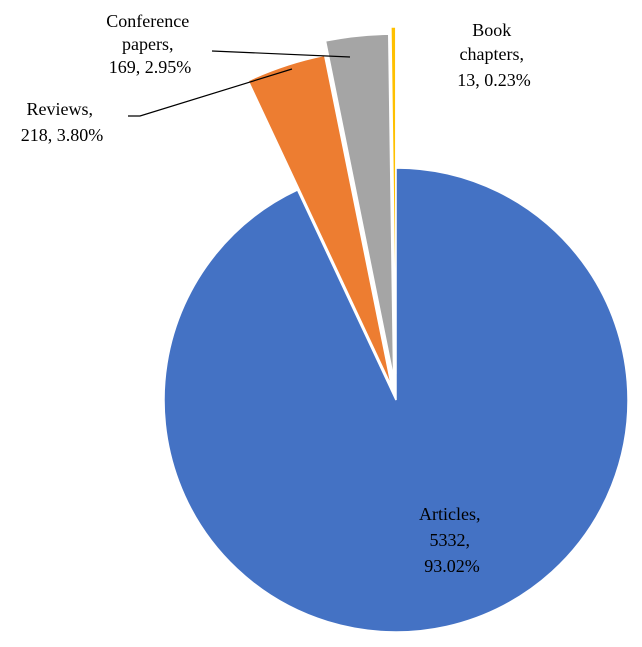  What do you see at coordinates (494, 80) in the screenshot?
I see `label-book-line-3: 13, 0.23%` at bounding box center [494, 80].